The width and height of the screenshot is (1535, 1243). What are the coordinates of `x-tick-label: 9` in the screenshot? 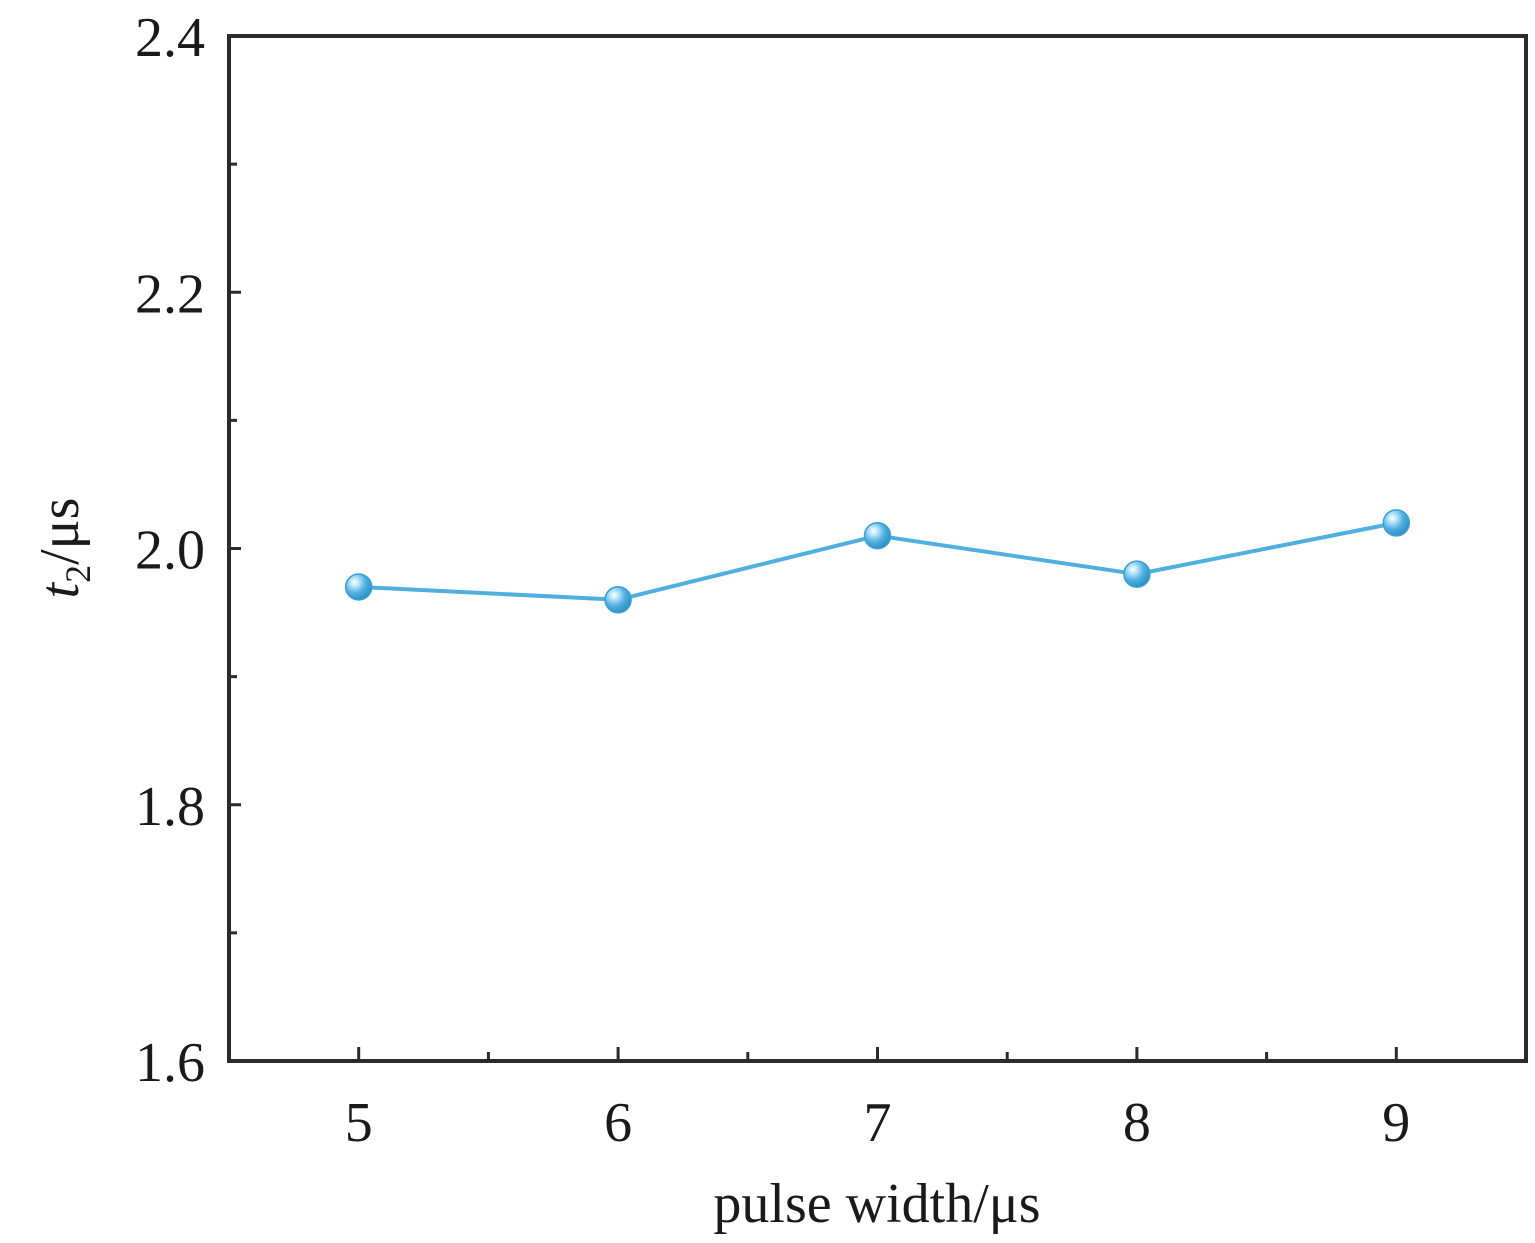 It's located at (1396, 1123).